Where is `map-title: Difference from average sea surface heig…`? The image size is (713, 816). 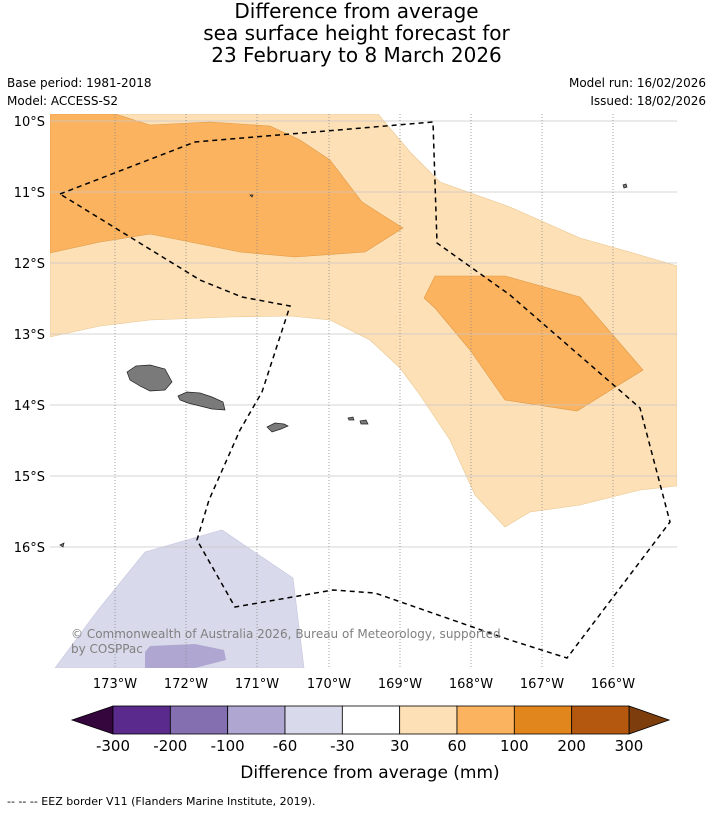 map-title: Difference from average sea surface heig… is located at coordinates (356, 33).